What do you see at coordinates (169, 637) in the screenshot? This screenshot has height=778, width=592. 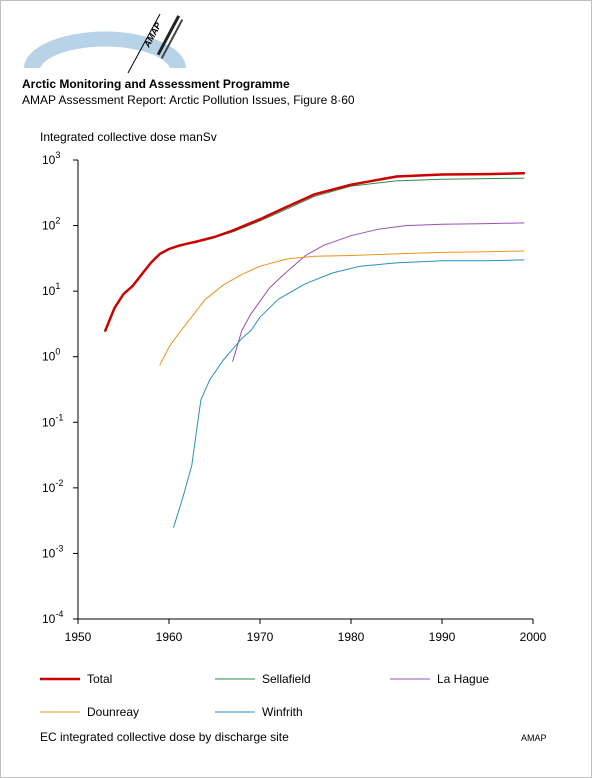 I see `x-tick-label: 1960` at bounding box center [169, 637].